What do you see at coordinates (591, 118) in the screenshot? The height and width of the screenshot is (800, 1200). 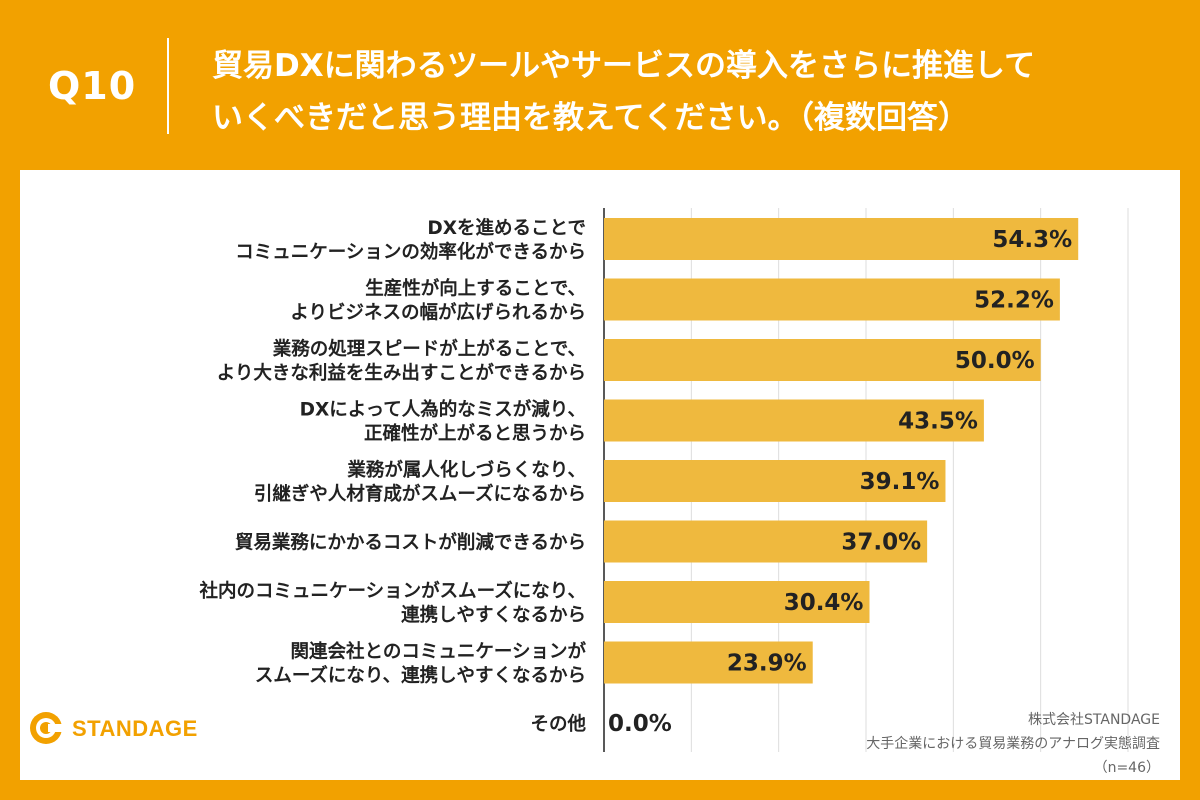 I see `question-title-line2: いくべきだと思う理由を教えてください。（複数回答）` at bounding box center [591, 118].